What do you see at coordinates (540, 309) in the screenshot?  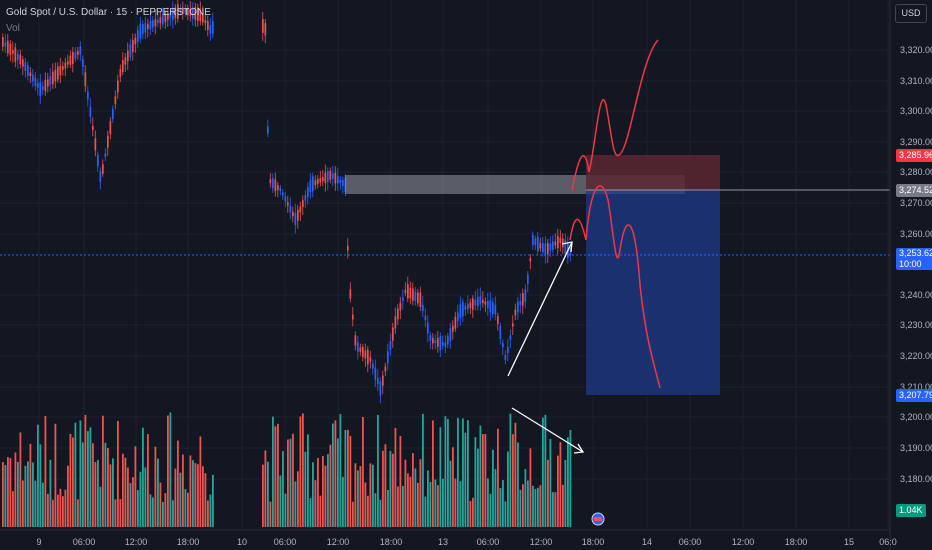 I see `uptrend-arrow` at bounding box center [540, 309].